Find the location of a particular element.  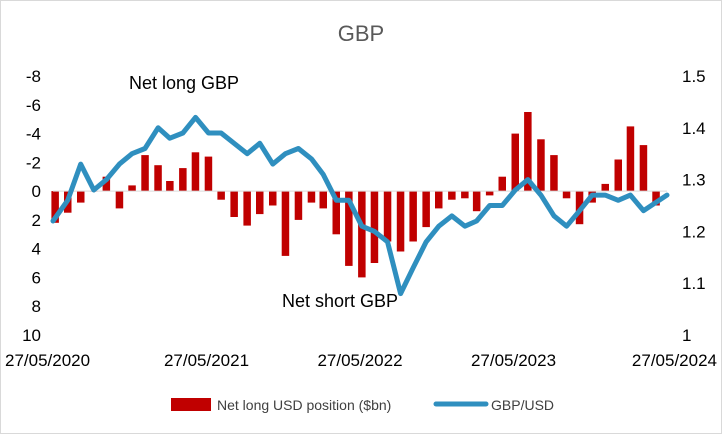

left-tick-label: -4 is located at coordinates (33, 134).